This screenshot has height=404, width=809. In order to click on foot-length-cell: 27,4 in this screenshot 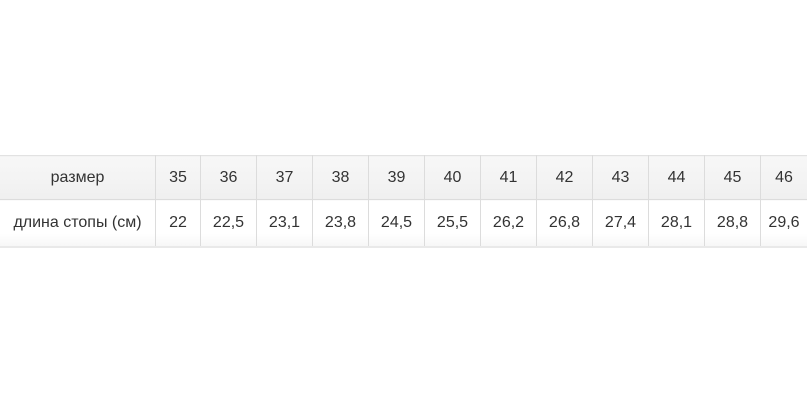, I will do `click(620, 223)`.